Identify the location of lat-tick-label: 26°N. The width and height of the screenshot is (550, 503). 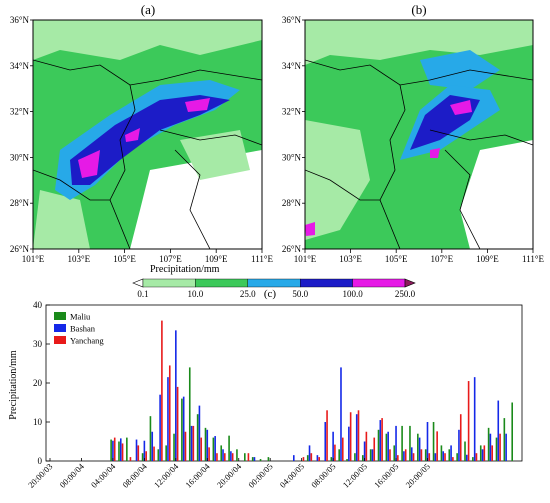
(20, 249).